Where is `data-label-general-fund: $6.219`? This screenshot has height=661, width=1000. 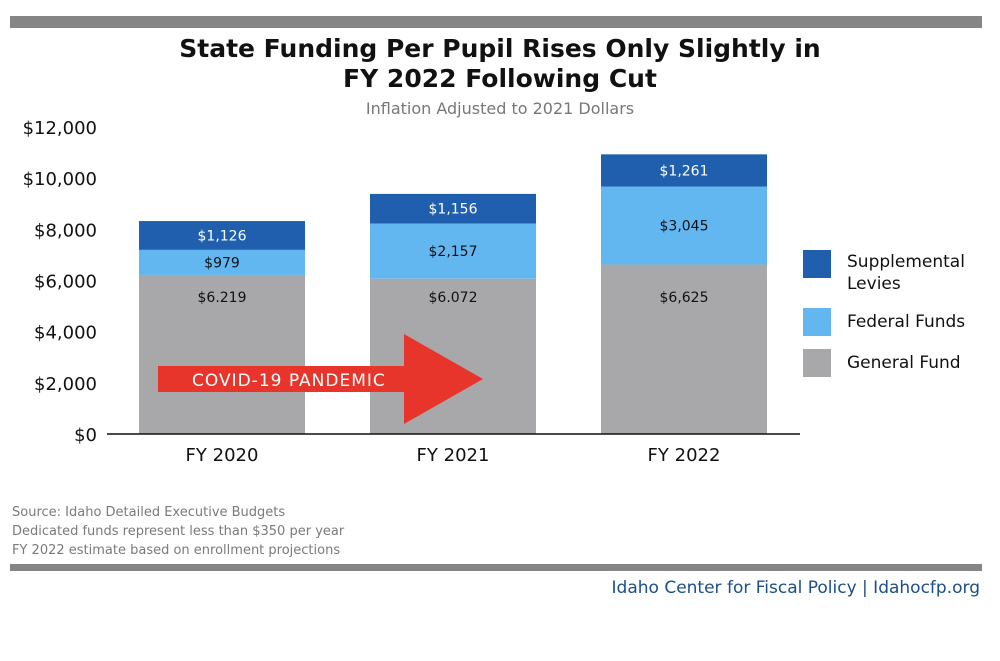 data-label-general-fund: $6.219 is located at coordinates (222, 298).